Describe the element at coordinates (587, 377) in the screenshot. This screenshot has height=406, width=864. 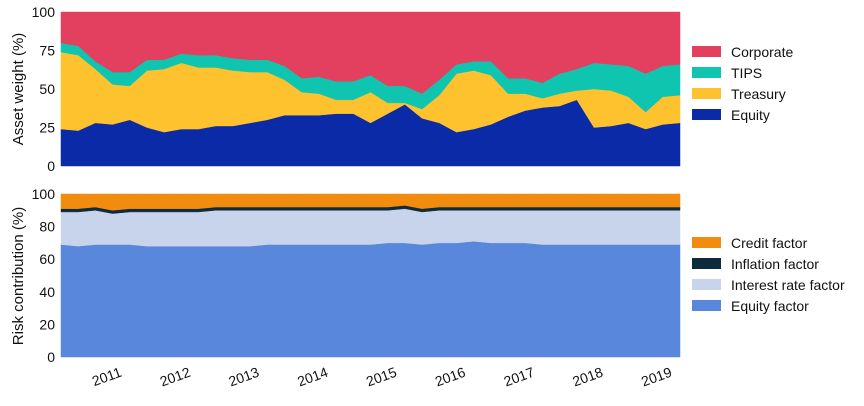
I see `x-tick-label: 2018` at that location.